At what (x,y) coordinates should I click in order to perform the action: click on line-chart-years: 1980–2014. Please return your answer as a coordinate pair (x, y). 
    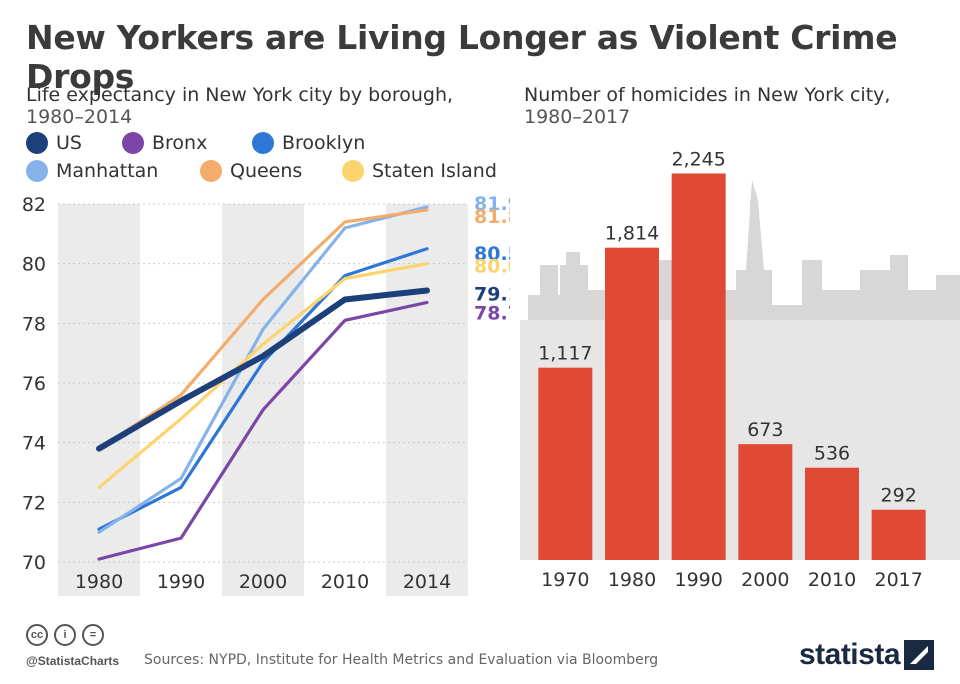
    Looking at the image, I should click on (79, 117).